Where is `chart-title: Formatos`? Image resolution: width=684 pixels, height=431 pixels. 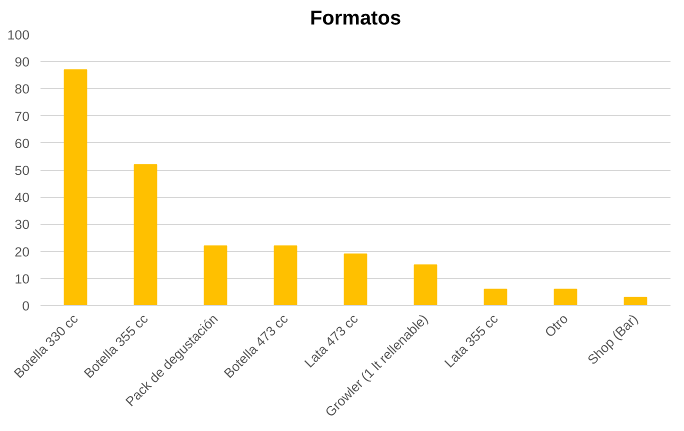 chart-title: Formatos is located at coordinates (356, 19).